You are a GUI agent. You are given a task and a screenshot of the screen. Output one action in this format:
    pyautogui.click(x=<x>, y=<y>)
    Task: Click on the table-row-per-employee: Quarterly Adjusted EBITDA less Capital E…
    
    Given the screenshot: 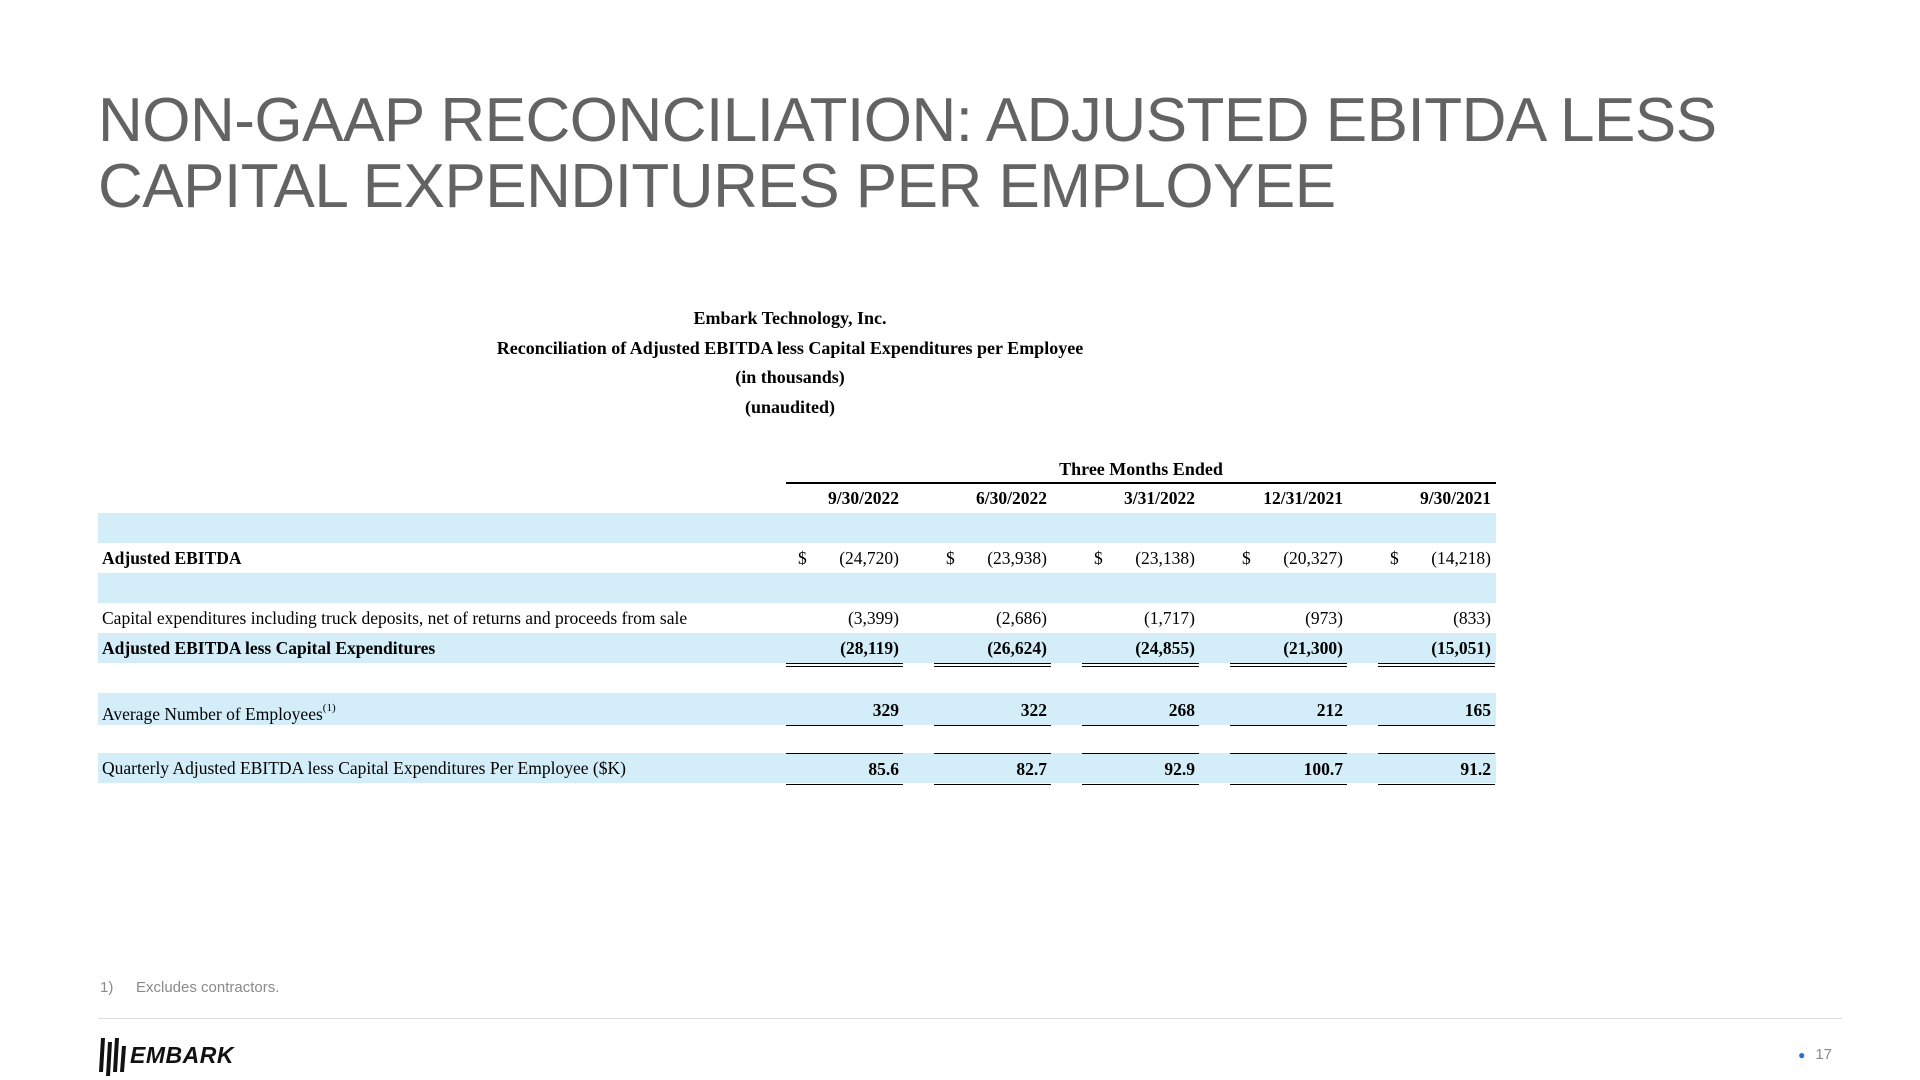 What is the action you would take?
    pyautogui.click(x=797, y=769)
    